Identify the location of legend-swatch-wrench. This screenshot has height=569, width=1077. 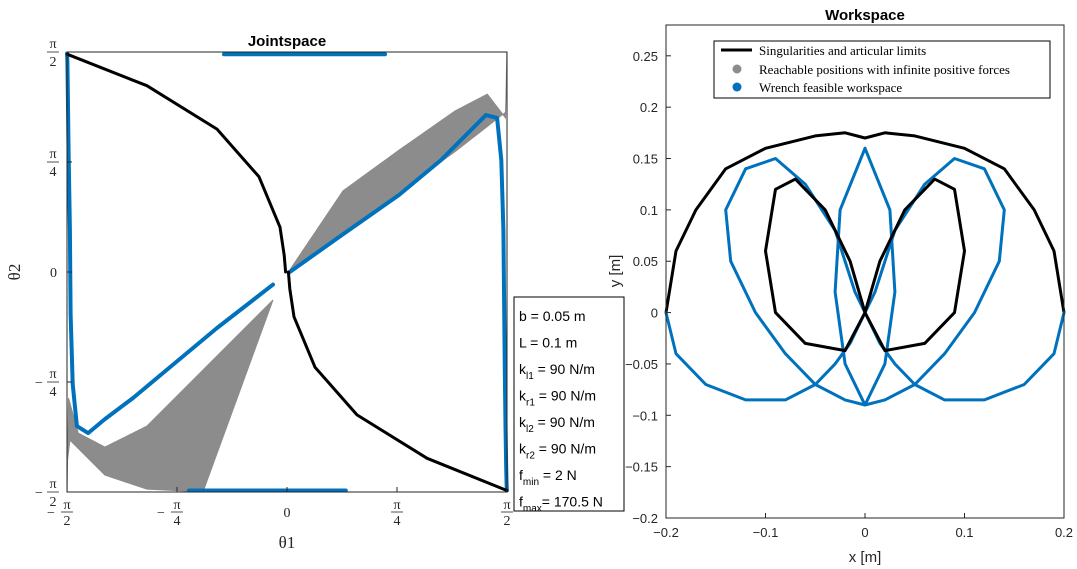
(737, 87).